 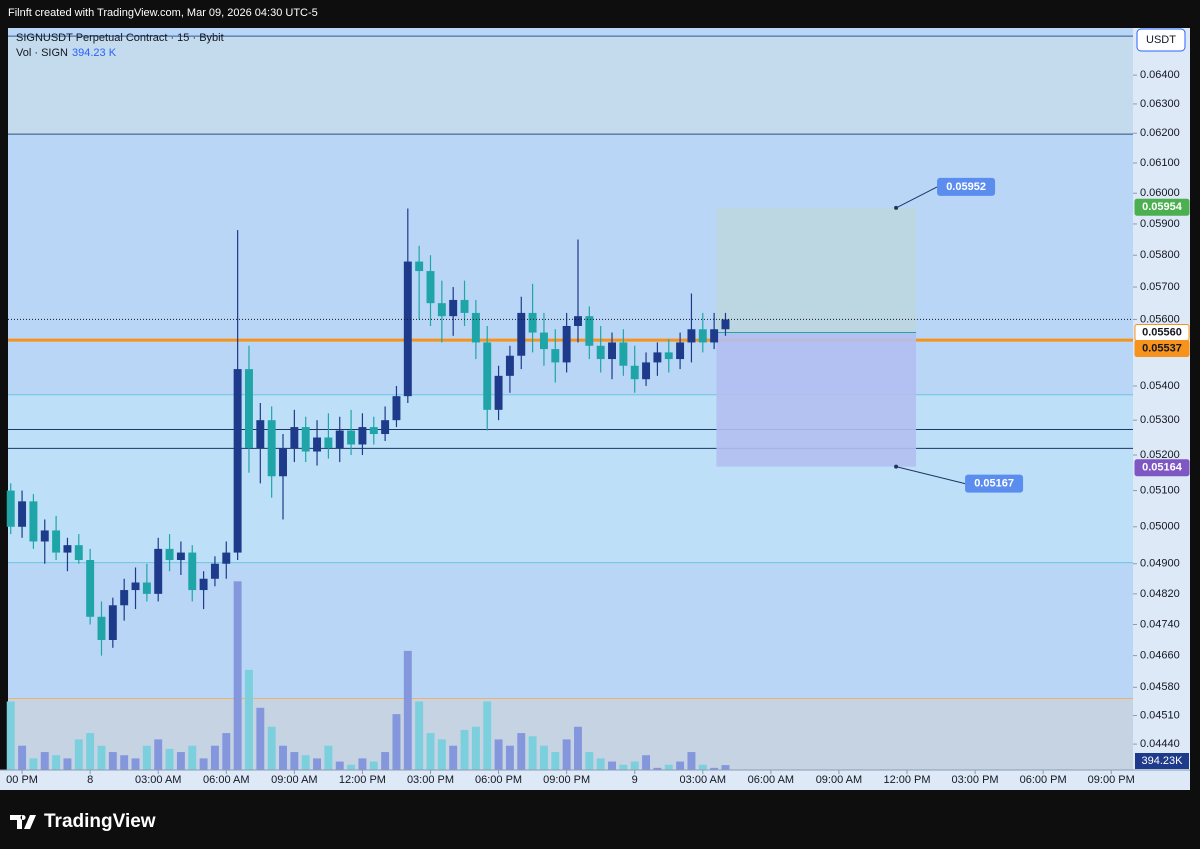 I want to click on y-tick-label: 0.04580, so click(x=1160, y=687).